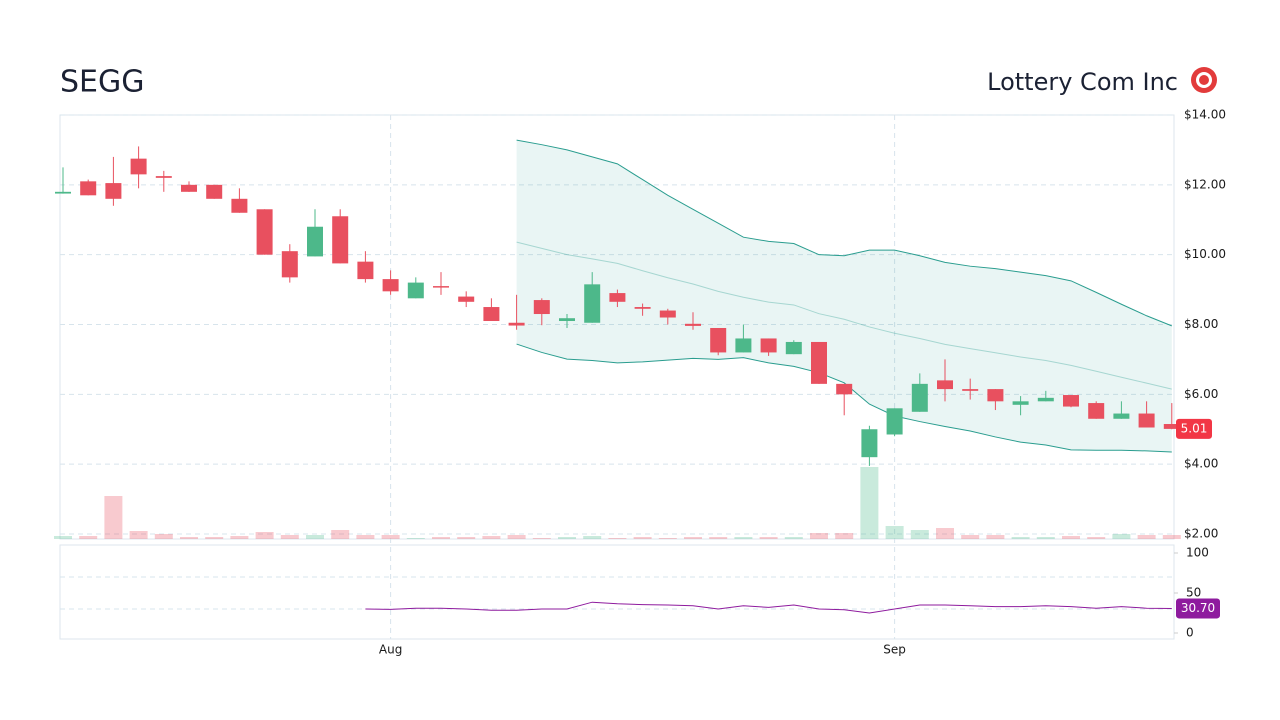  What do you see at coordinates (844, 398) in the screenshot?
I see `bollinger-lower` at bounding box center [844, 398].